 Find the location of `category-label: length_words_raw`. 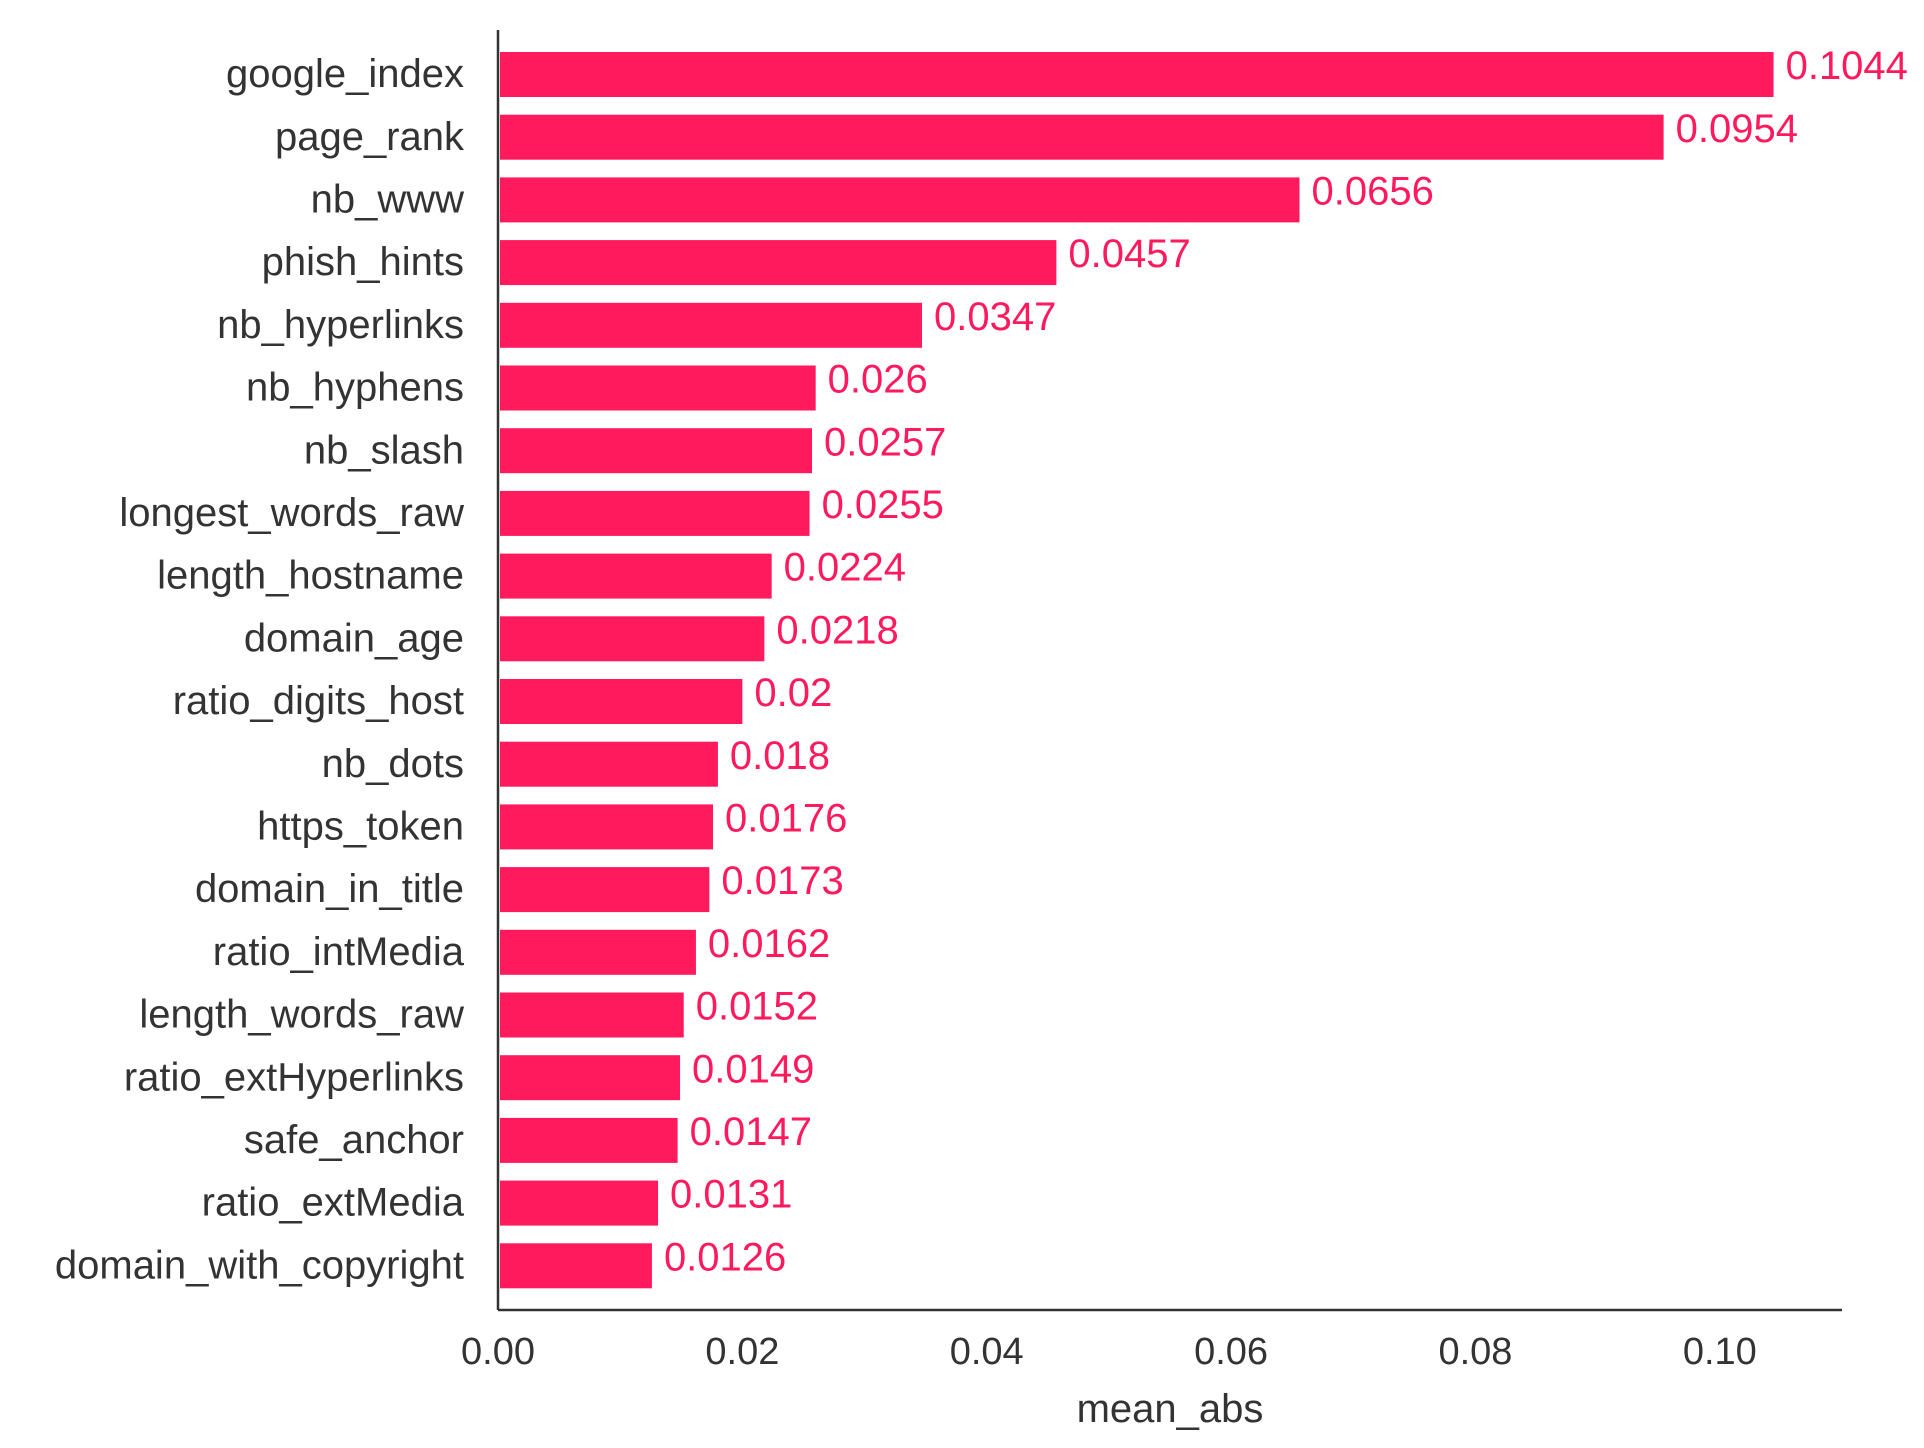

category-label: length_words_raw is located at coordinates (301, 1015).